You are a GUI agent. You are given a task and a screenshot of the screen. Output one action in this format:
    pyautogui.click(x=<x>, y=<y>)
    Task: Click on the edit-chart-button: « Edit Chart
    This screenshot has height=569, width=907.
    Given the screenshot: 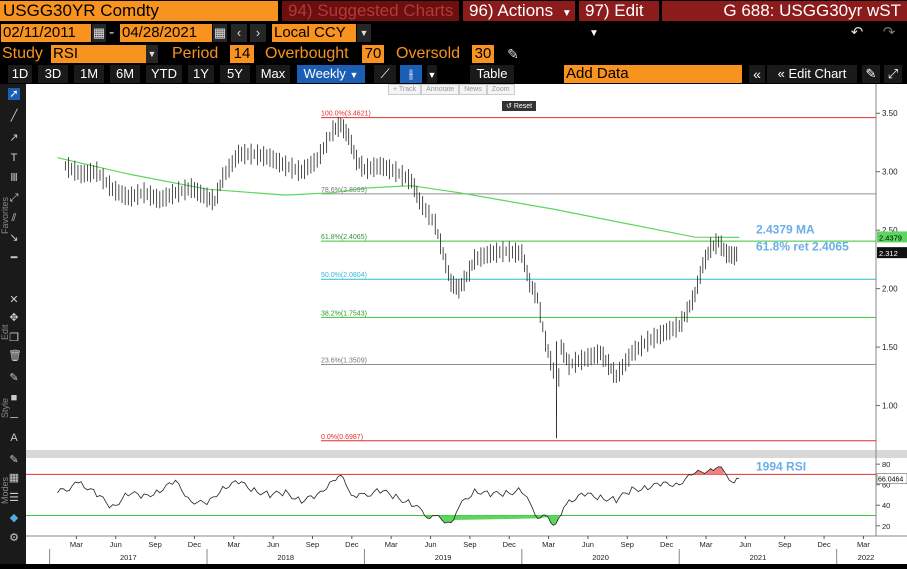 What is the action you would take?
    pyautogui.click(x=812, y=74)
    